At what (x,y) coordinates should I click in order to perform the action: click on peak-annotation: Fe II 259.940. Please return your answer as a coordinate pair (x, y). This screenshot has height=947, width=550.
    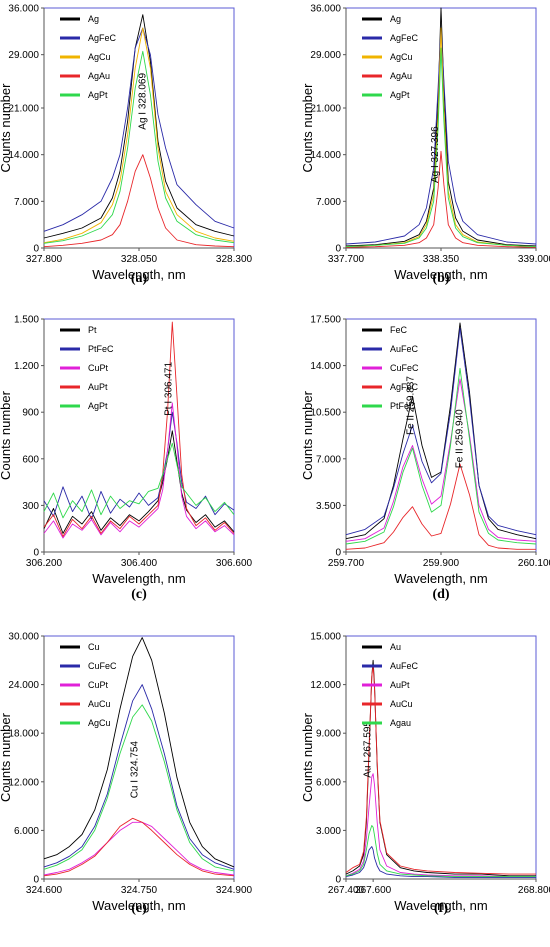
    Looking at the image, I should click on (459, 438).